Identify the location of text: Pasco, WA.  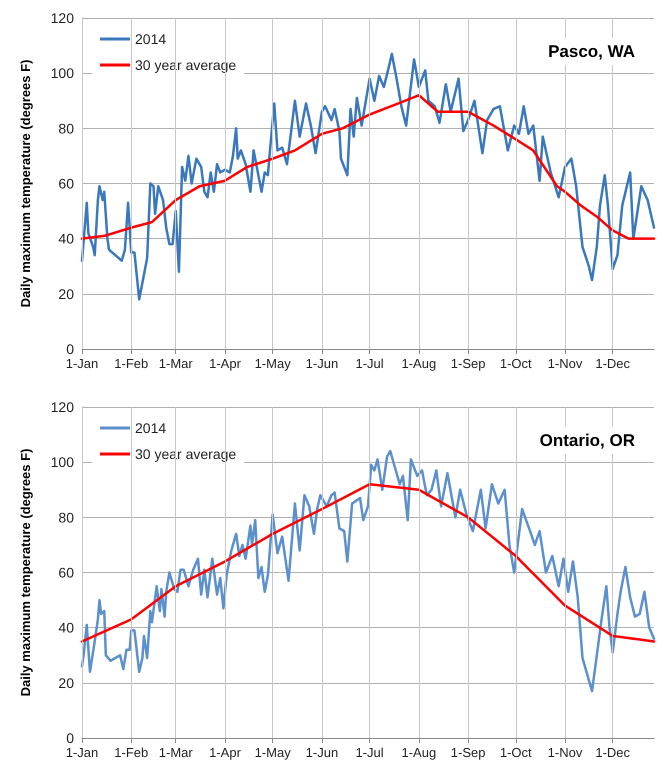
(592, 51).